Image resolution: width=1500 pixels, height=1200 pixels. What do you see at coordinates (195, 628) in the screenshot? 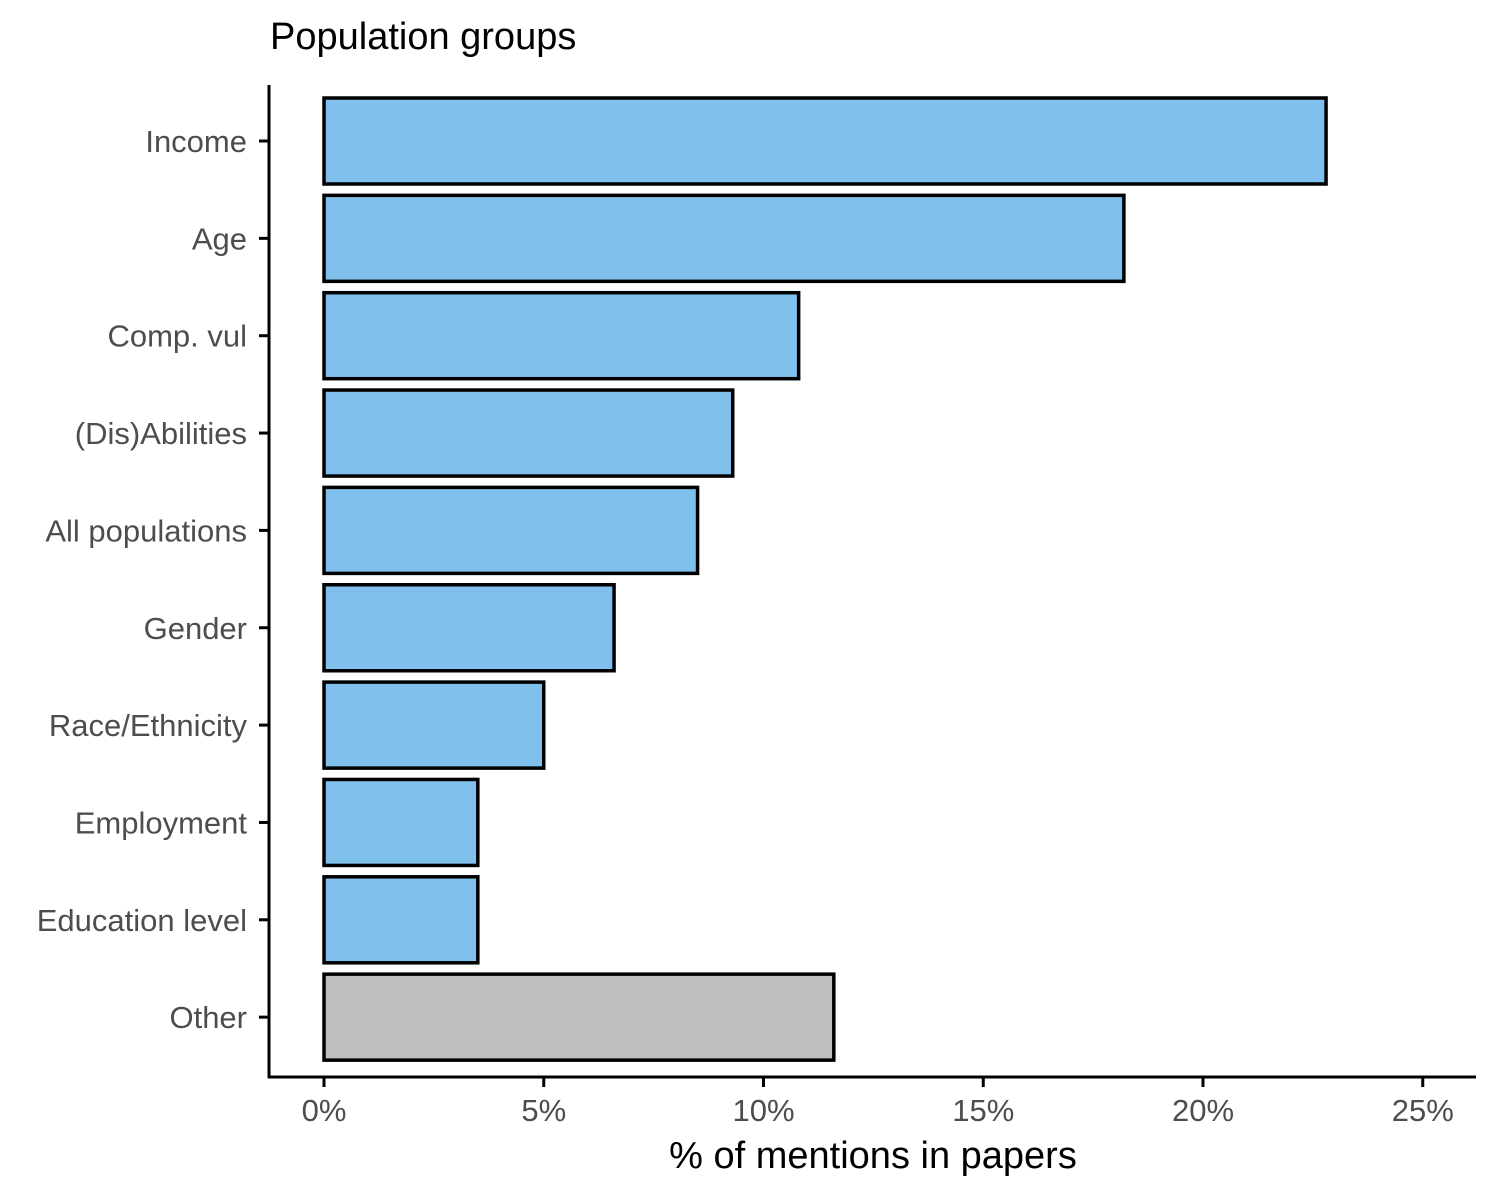
I see `category-label-gender: Gender` at bounding box center [195, 628].